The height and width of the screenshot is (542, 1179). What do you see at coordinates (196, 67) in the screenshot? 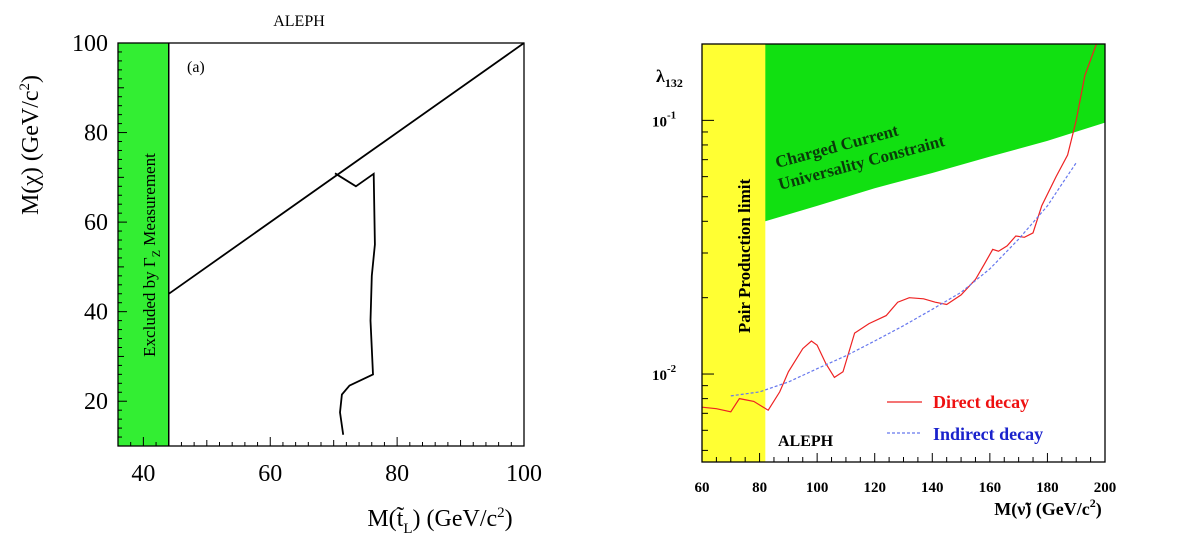
I see `panel-label-a: (a)` at bounding box center [196, 67].